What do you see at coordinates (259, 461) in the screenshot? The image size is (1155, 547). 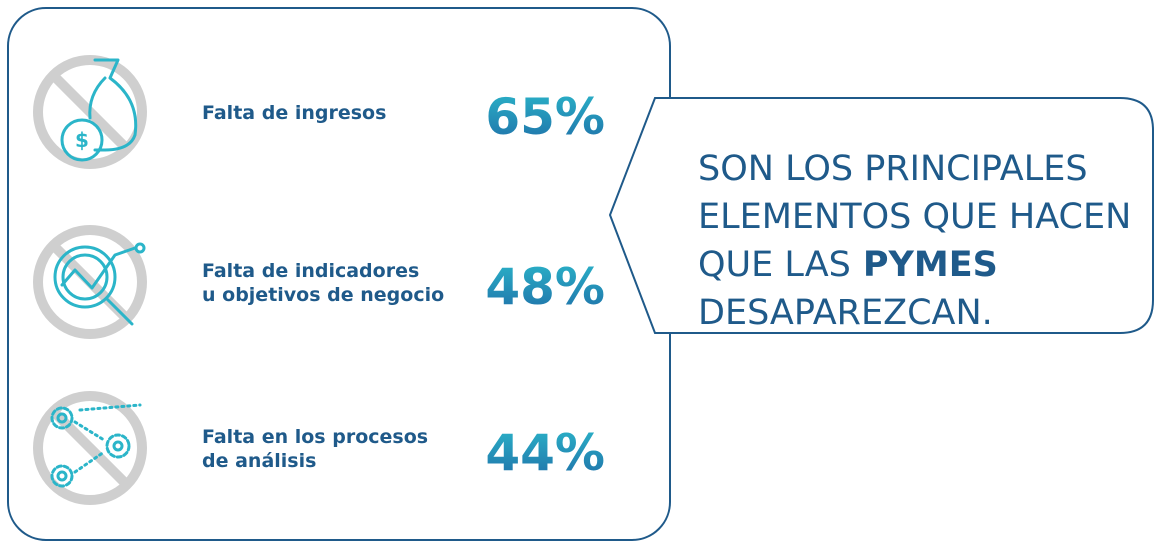 I see `item-label: de análisis` at bounding box center [259, 461].